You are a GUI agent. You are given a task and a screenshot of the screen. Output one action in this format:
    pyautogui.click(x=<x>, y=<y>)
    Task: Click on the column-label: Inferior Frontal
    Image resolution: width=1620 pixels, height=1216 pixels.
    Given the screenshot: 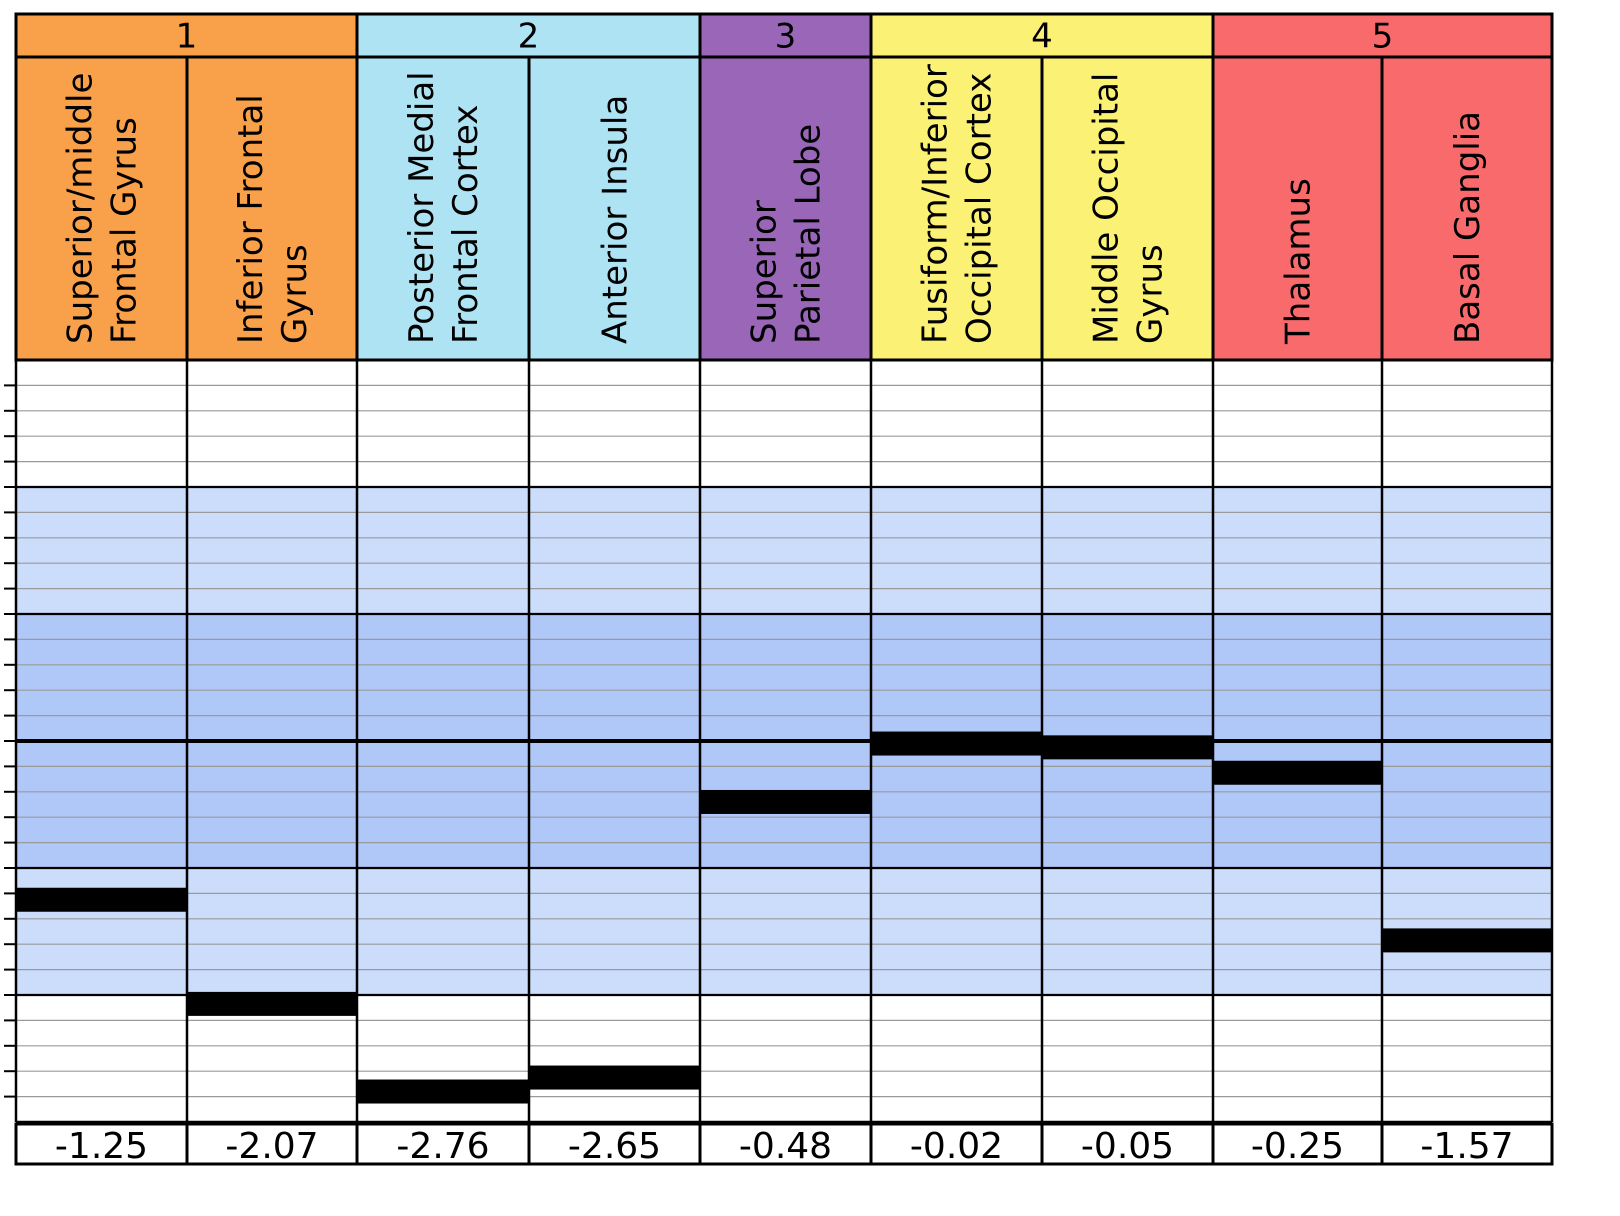 What is the action you would take?
    pyautogui.click(x=251, y=219)
    